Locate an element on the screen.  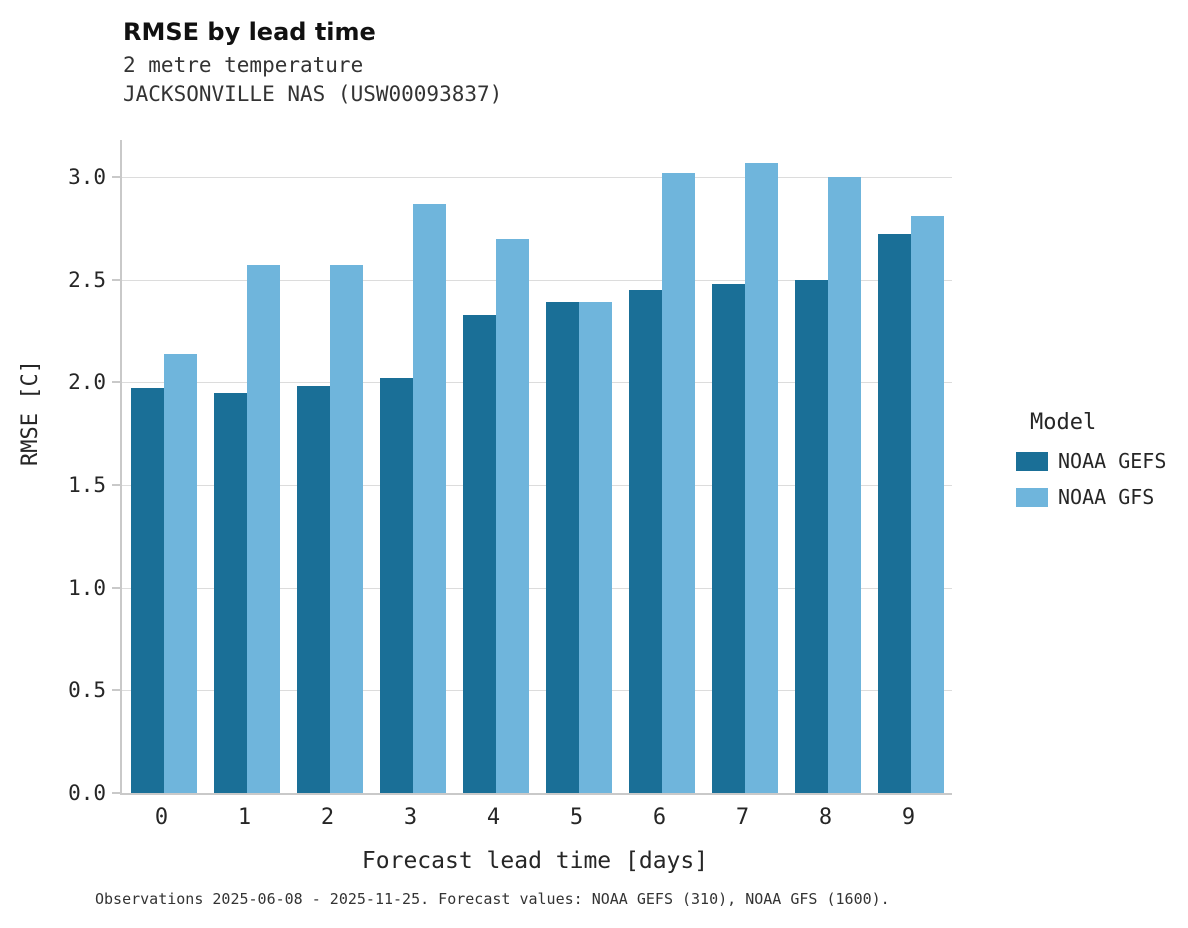
y-tick-label: 3.0 is located at coordinates (87, 176).